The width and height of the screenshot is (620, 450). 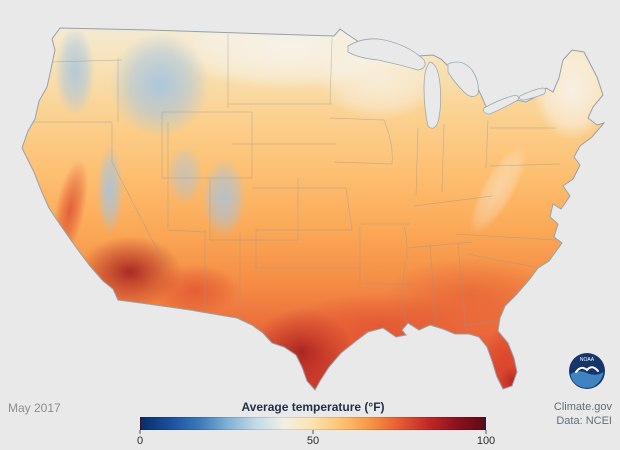 I want to click on noaa-logo-gull, so click(x=587, y=369).